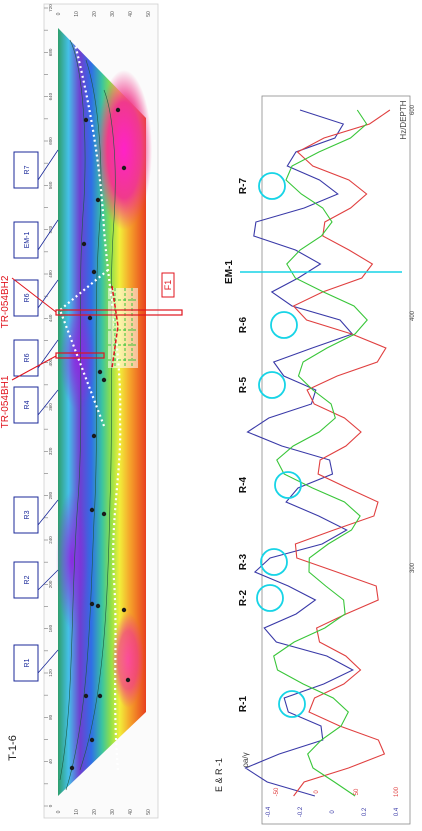 The width and height of the screenshot is (422, 831). What do you see at coordinates (50, 96) in the screenshot?
I see `station-tick-label: 640` at bounding box center [50, 96].